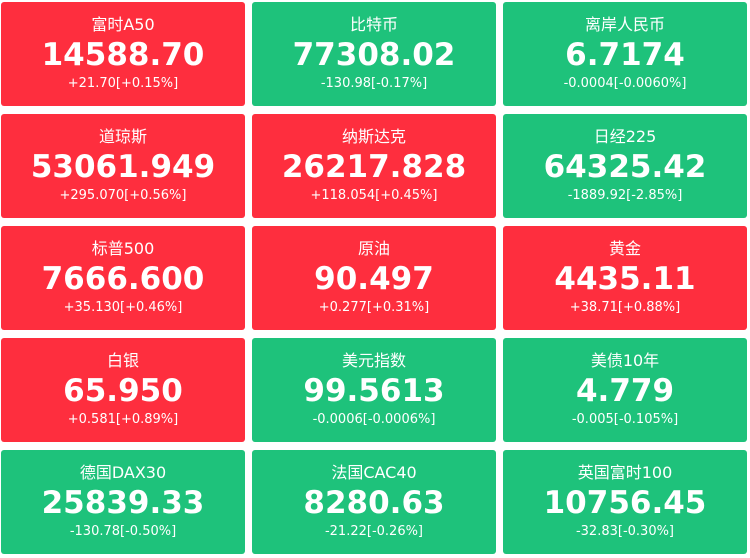 This screenshot has height=558, width=750. Describe the element at coordinates (123, 531) in the screenshot. I see `quote-change: -130.78[-0.50%]` at that location.